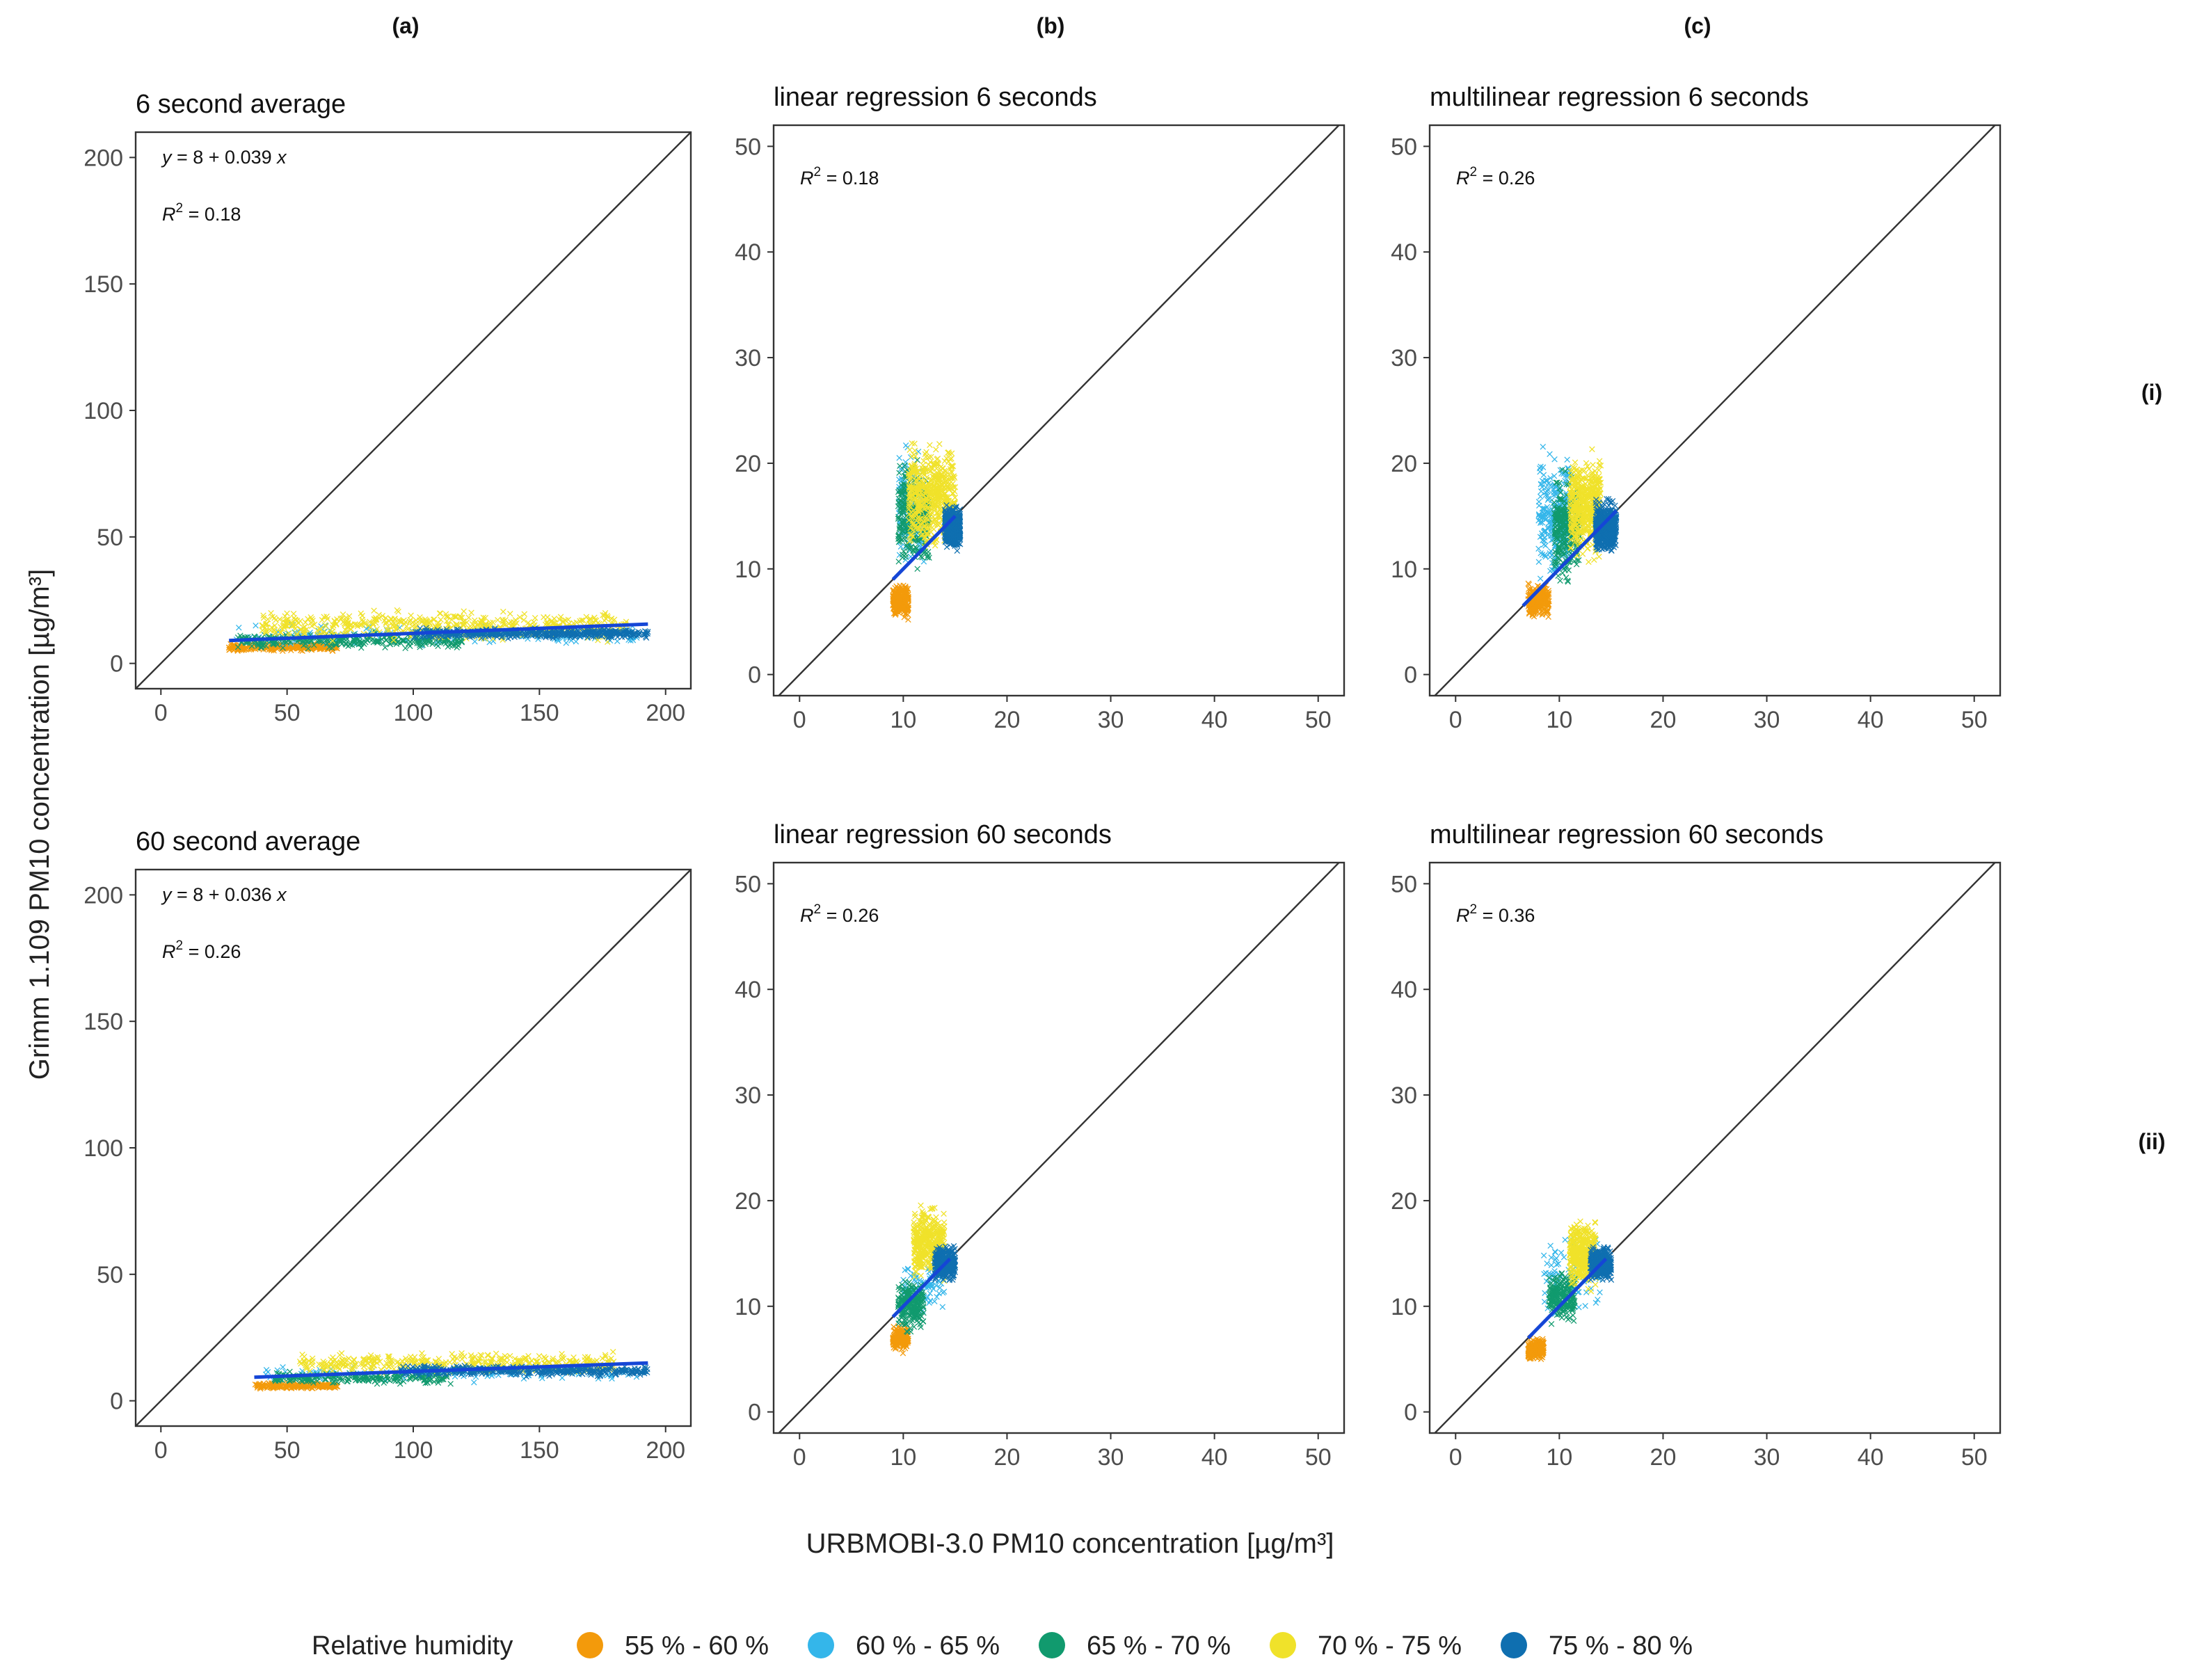 The height and width of the screenshot is (1680, 2188). I want to click on y-tick-label-a-i: 50, so click(110, 538).